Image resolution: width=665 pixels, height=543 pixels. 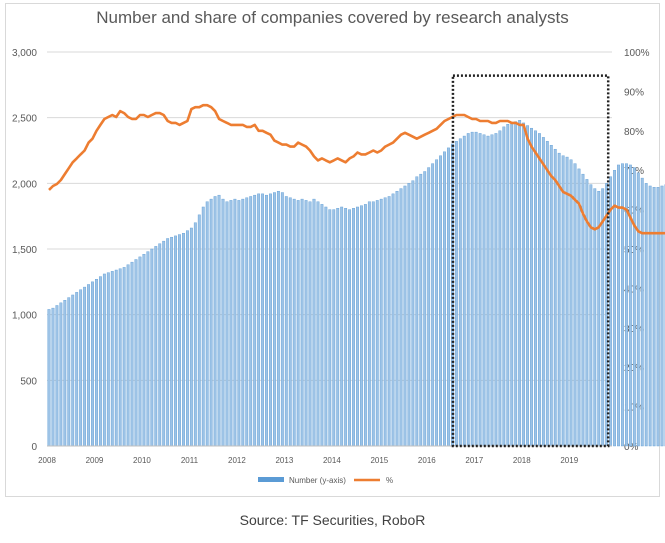 What do you see at coordinates (24, 119) in the screenshot?
I see `y-tick-label: 2,500` at bounding box center [24, 119].